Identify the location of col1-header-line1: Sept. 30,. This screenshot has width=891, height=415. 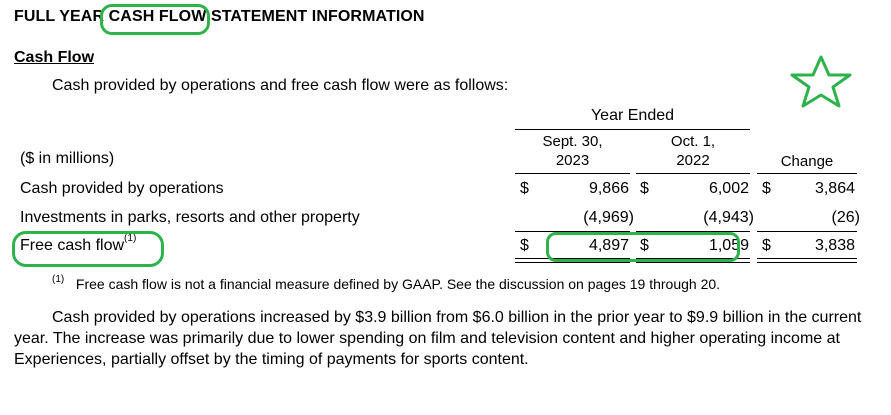
(572, 141).